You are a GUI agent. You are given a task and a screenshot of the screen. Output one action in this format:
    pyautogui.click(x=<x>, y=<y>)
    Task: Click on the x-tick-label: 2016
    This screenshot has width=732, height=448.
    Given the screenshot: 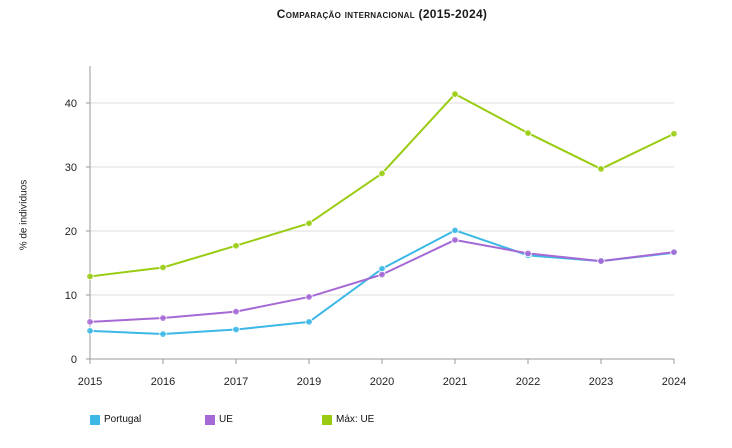 What is the action you would take?
    pyautogui.click(x=163, y=382)
    